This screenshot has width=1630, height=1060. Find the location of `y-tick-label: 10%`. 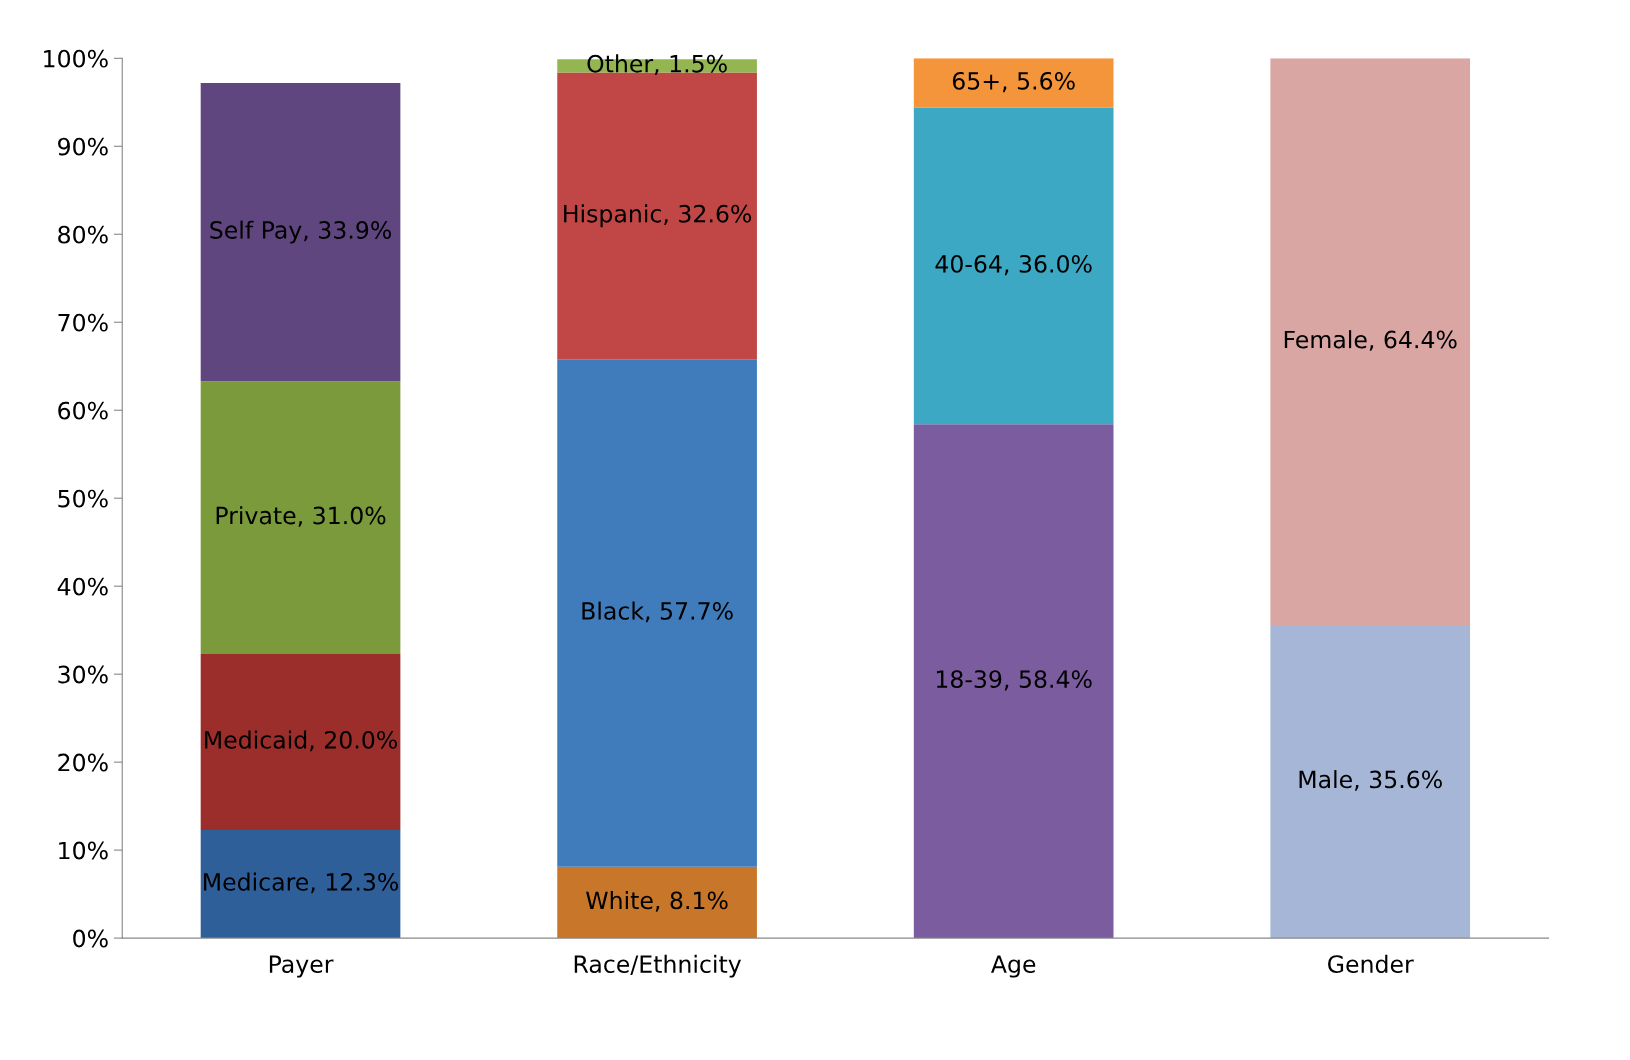

y-tick-label: 10% is located at coordinates (83, 850).